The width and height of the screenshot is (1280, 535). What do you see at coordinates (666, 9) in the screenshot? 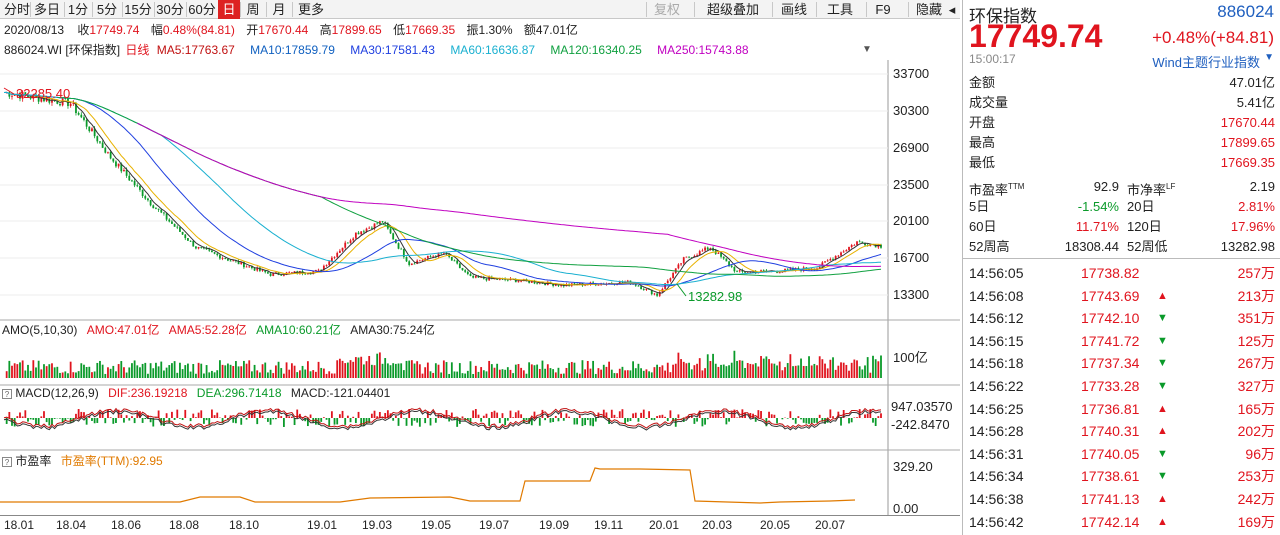
I see `tool-button-0: 复权` at bounding box center [666, 9].